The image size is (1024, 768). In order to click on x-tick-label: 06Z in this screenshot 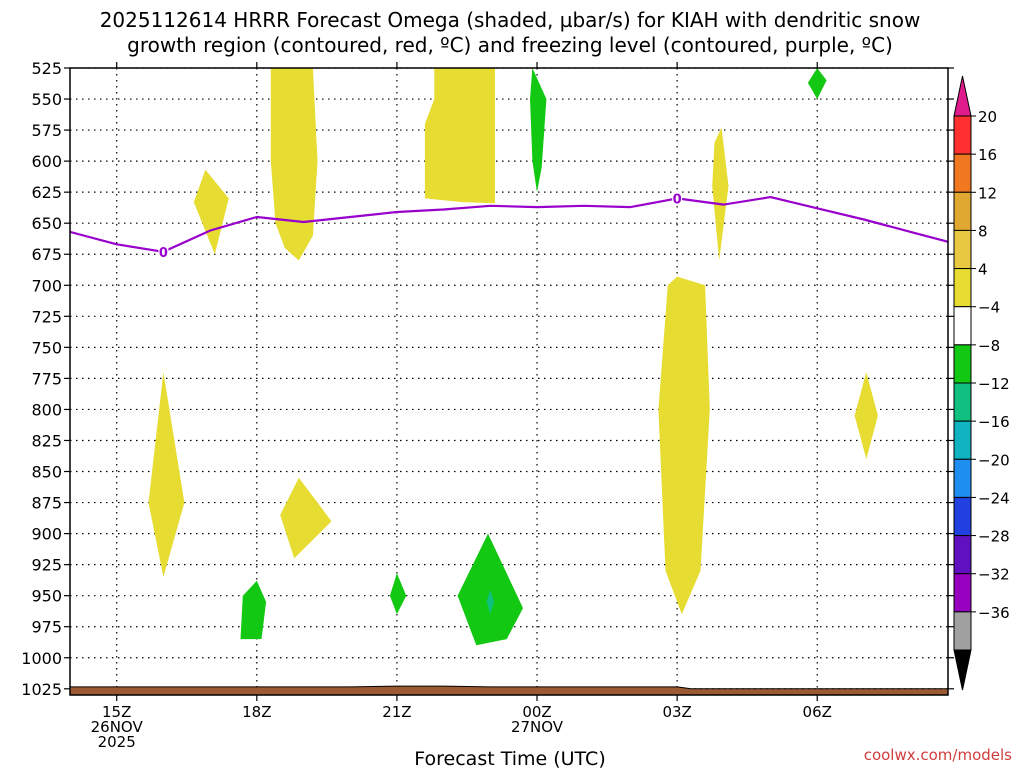, I will do `click(817, 712)`.